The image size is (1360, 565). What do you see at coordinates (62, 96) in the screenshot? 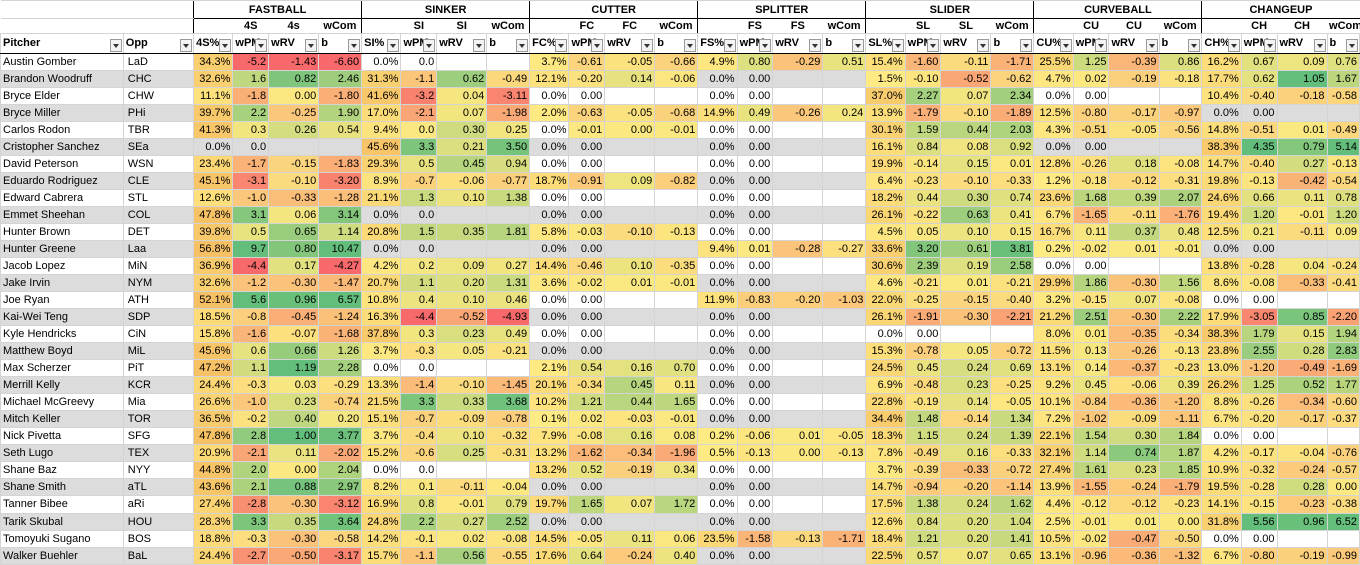
I see `pitcher-name-cell: Bryce Elder` at bounding box center [62, 96].